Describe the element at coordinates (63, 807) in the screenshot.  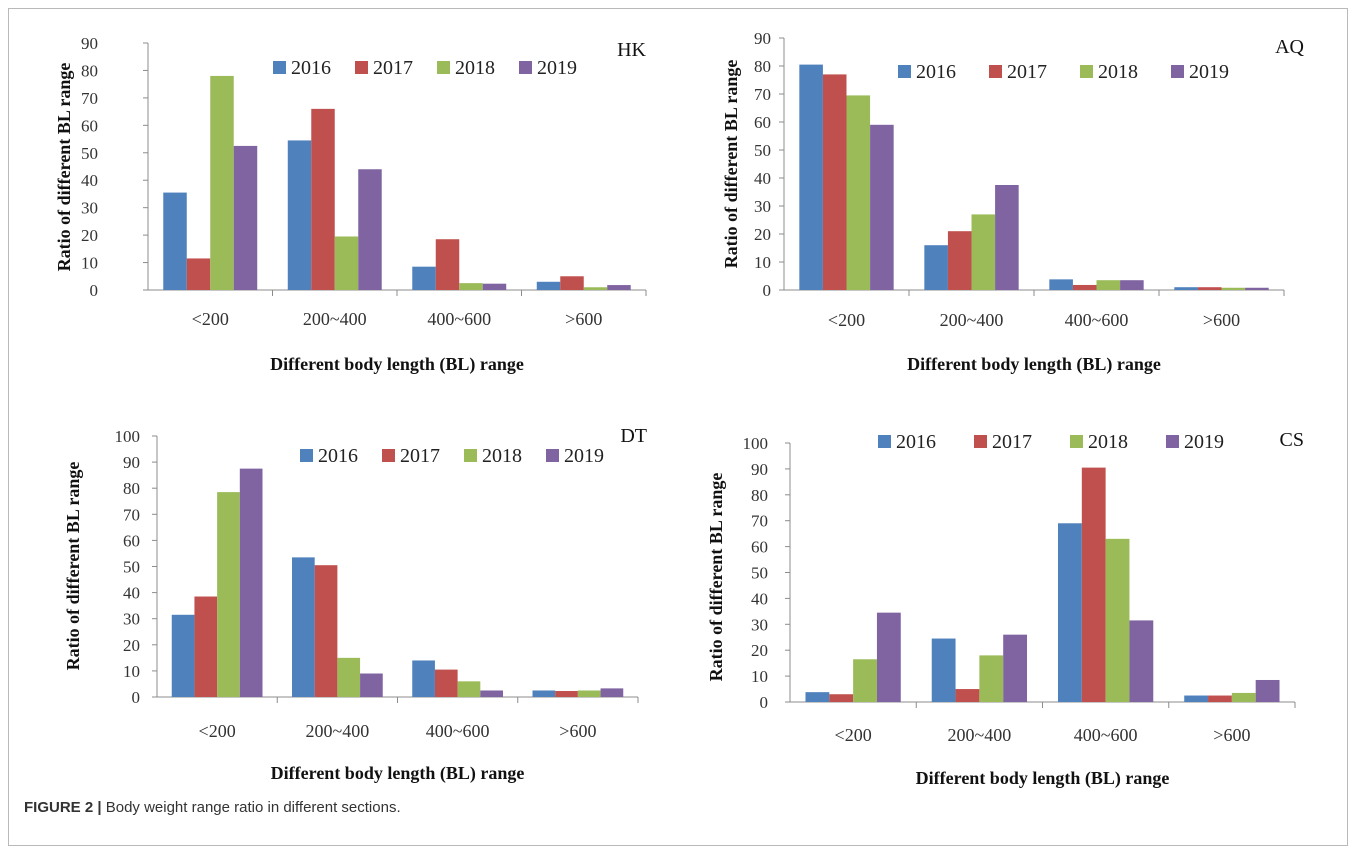
I see `caption-label: FIGURE 2 |` at that location.